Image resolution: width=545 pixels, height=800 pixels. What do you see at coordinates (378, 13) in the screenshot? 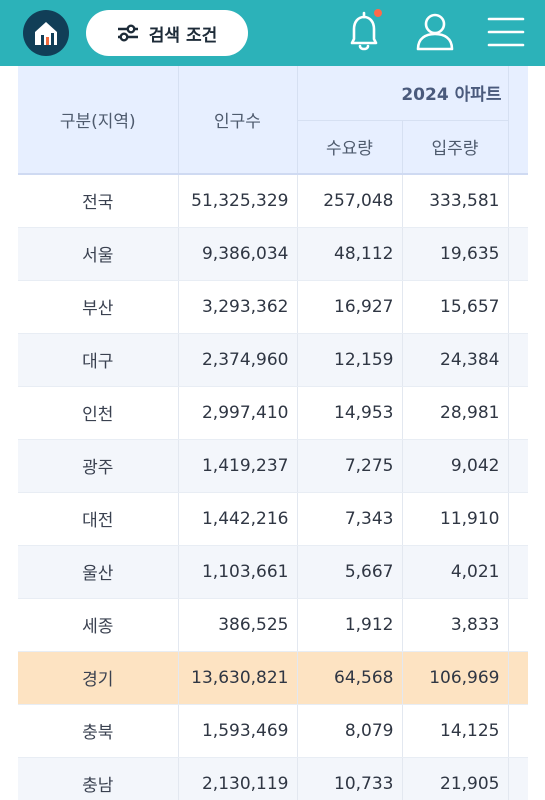
I see `notification-dot` at bounding box center [378, 13].